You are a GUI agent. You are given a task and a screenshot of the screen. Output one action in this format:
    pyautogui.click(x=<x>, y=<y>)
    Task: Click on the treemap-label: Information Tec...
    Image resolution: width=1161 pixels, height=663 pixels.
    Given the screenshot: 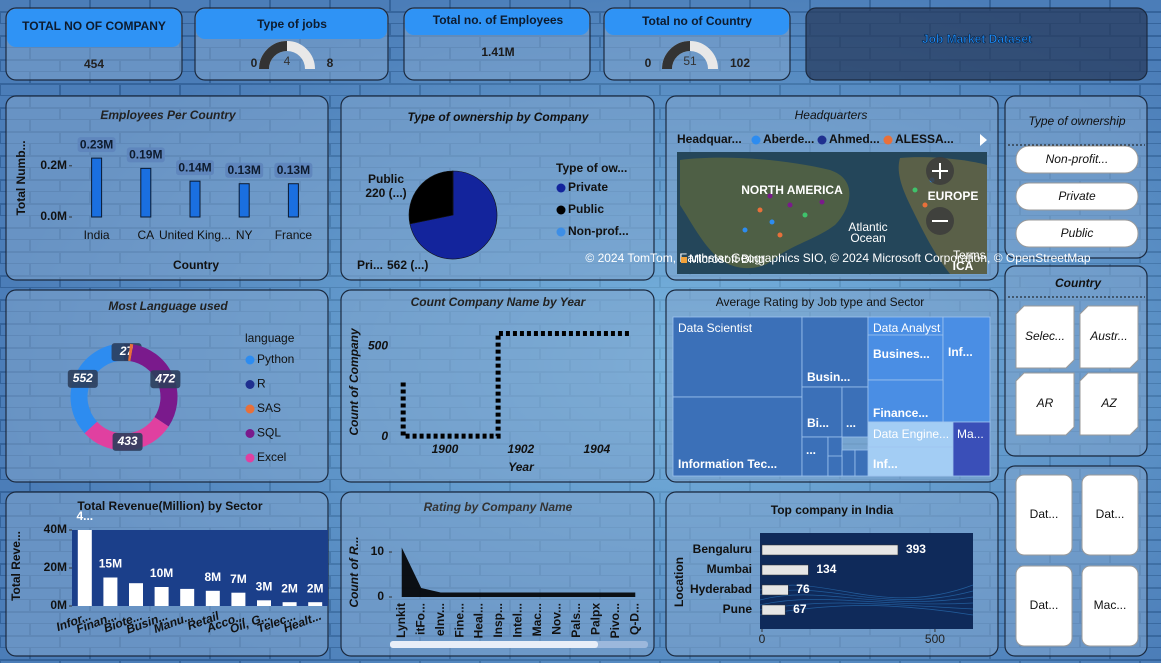 What is the action you would take?
    pyautogui.click(x=727, y=464)
    